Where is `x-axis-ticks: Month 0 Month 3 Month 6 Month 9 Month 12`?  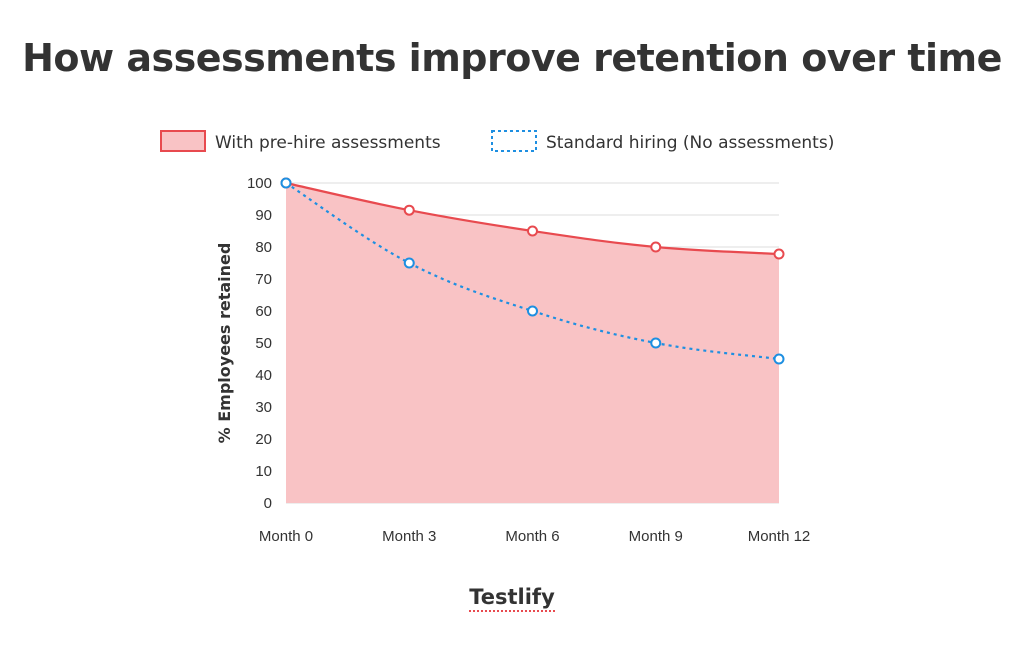
x-axis-ticks: Month 0 Month 3 Month 6 Month 9 Month 12 is located at coordinates (534, 536).